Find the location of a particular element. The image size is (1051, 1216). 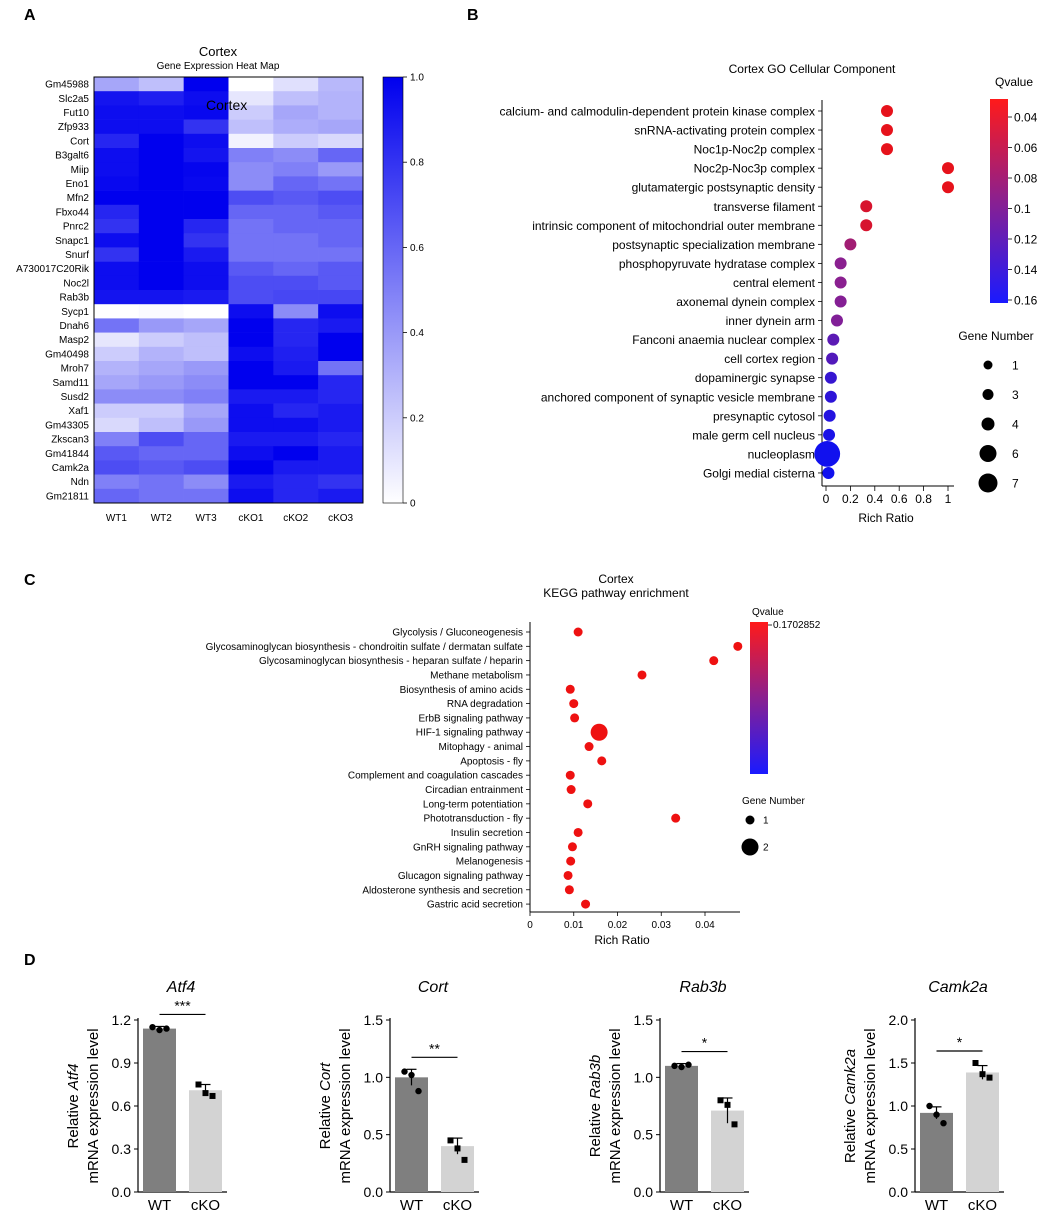

go-category-label: presynaptic cytosol is located at coordinates (764, 416).